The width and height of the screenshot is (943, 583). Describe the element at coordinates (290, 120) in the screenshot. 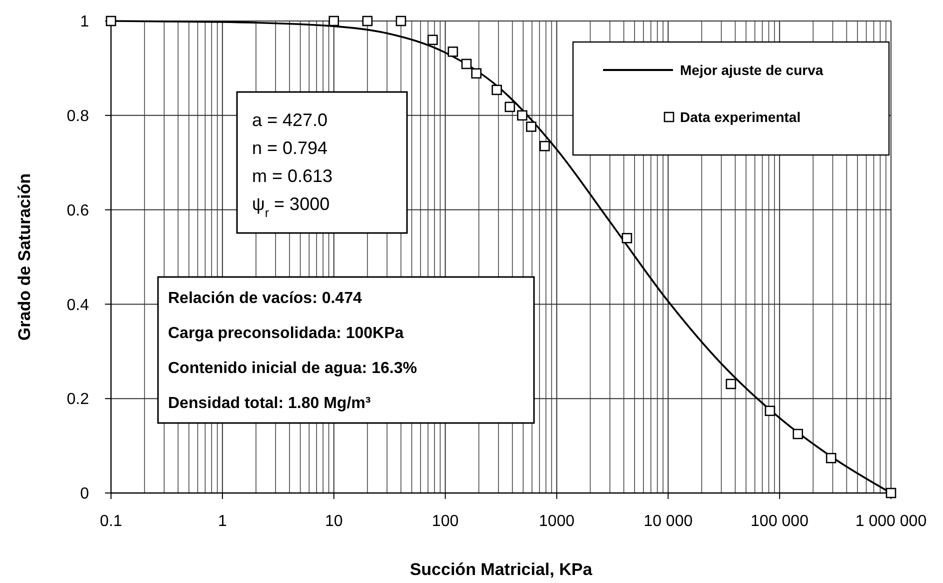

I see `annotation: a = 427.0` at that location.